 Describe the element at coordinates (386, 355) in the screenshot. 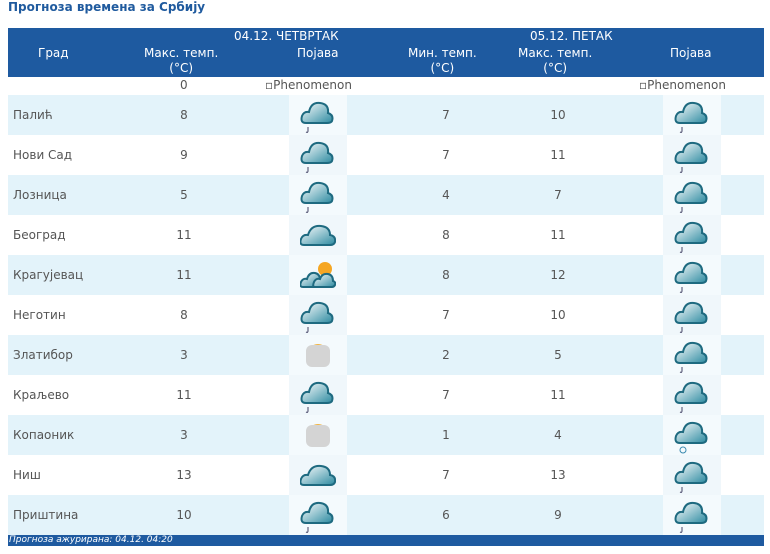

I see `table-row: Златибор 3 2 5` at that location.